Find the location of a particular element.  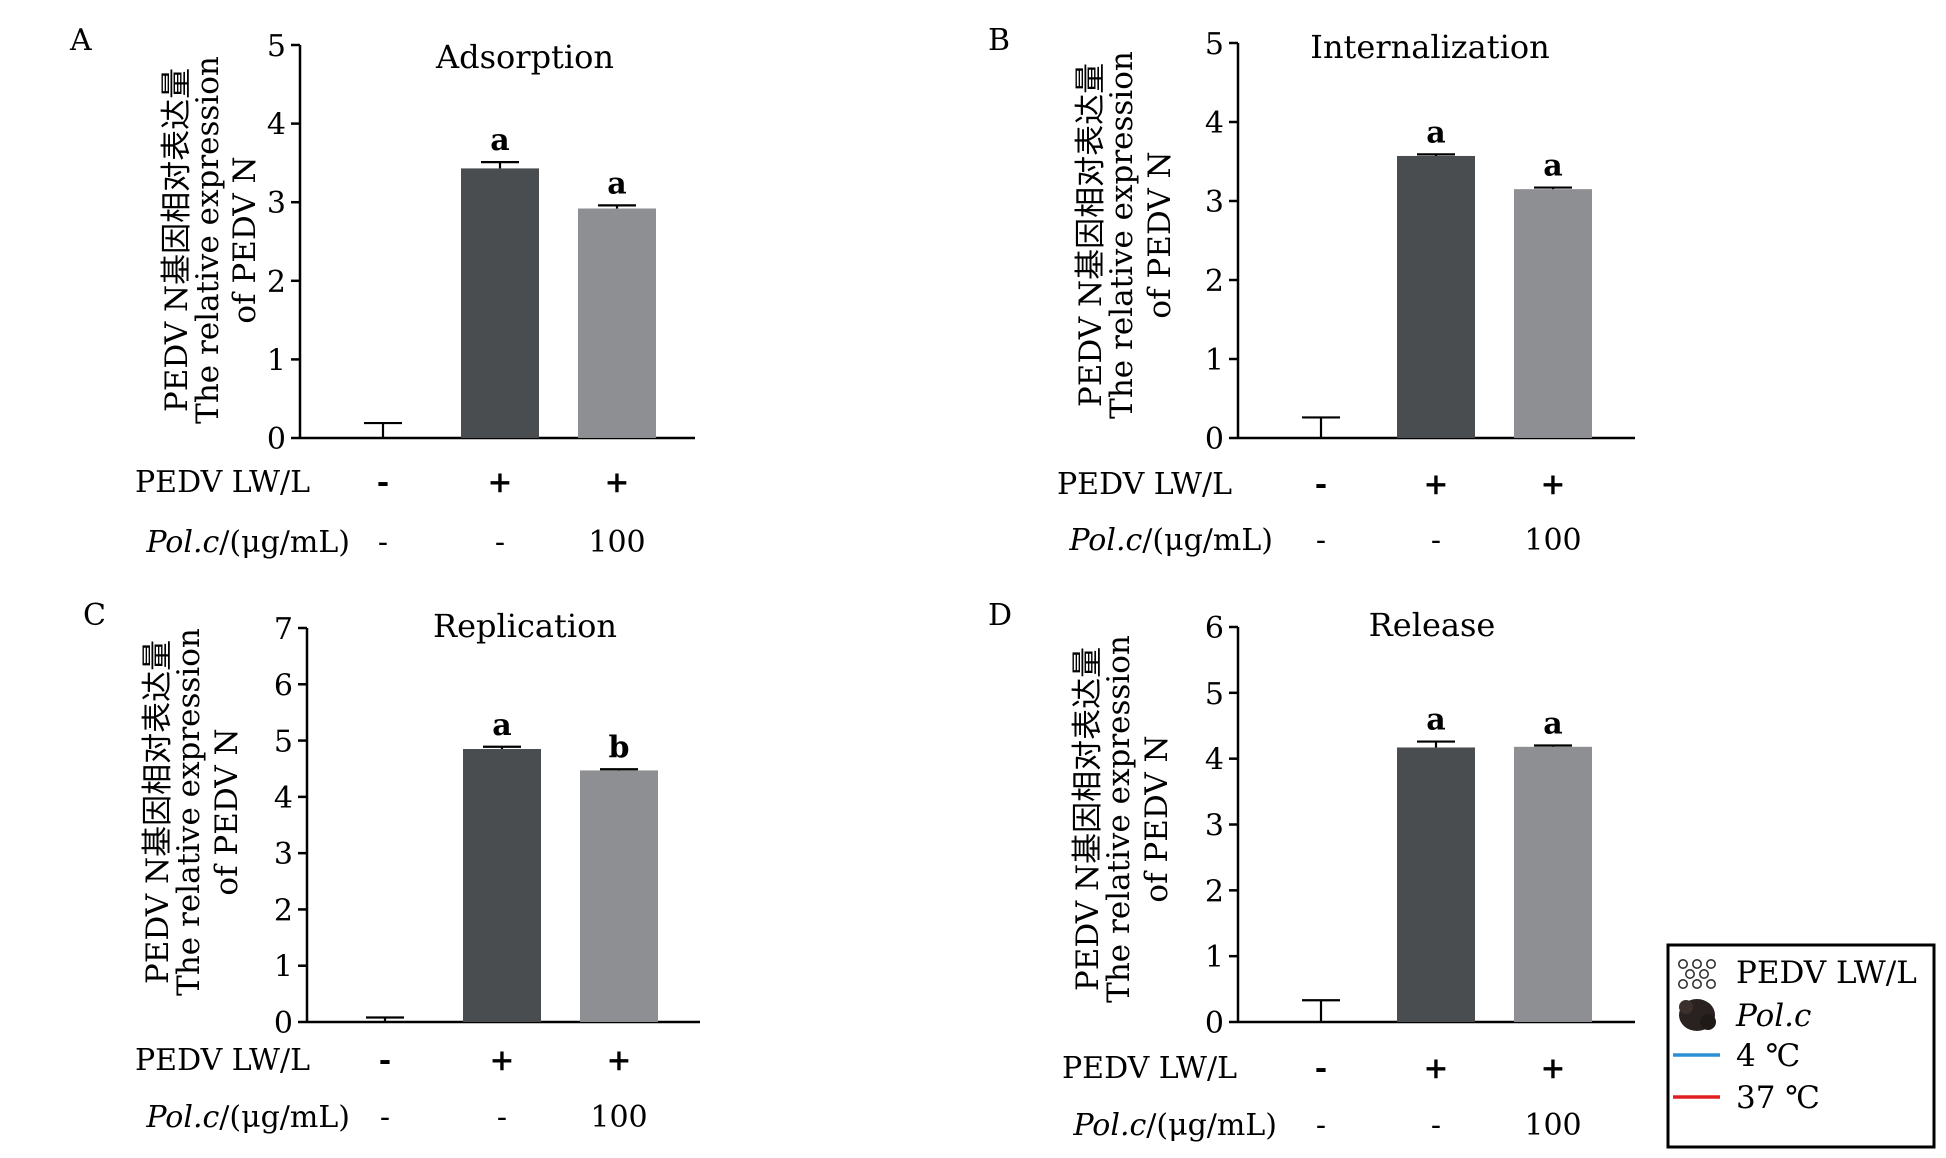

virus-particles-icon is located at coordinates (1697, 973).